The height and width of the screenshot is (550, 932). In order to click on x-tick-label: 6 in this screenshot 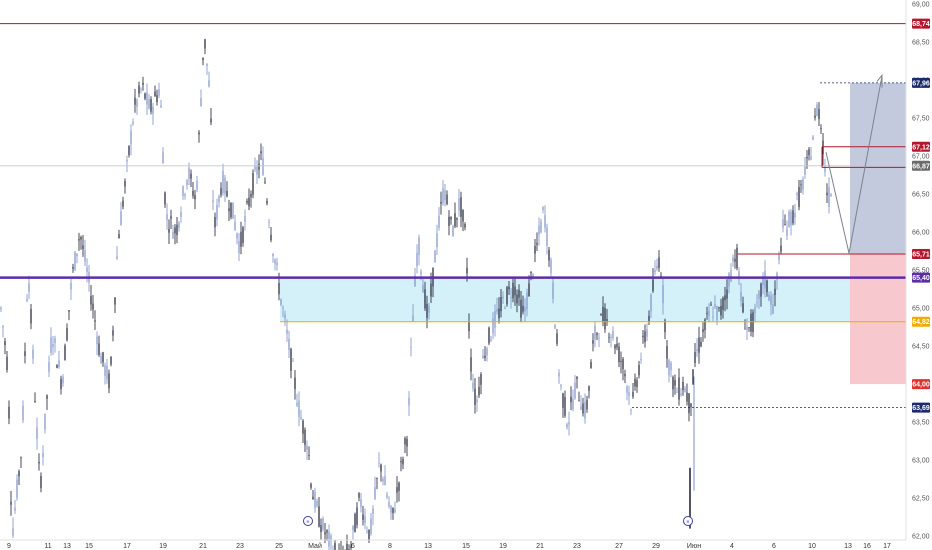, I will do `click(774, 546)`.